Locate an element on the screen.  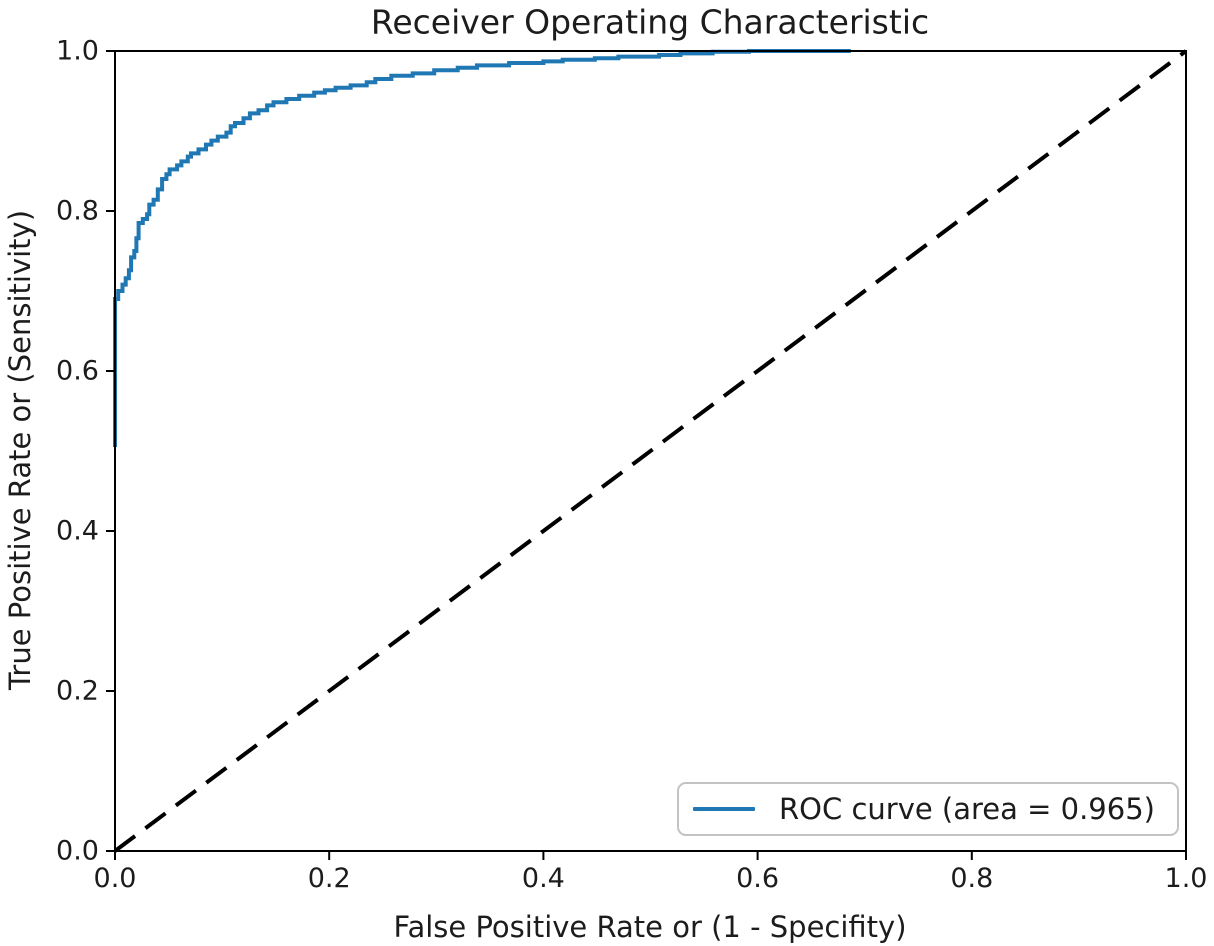
y-tick-label: 0.0 is located at coordinates (77, 851).